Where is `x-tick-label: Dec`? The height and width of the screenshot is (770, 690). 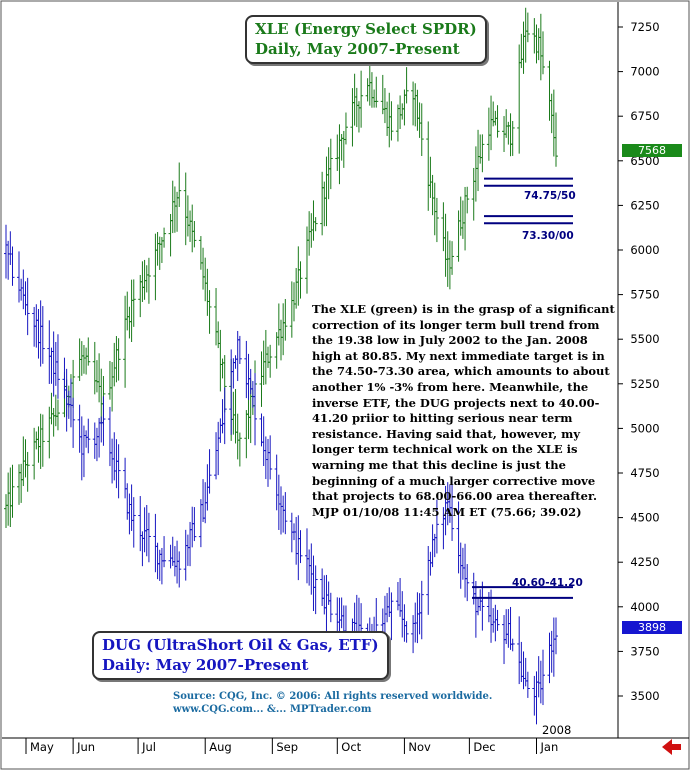
x-tick-label: Dec is located at coordinates (484, 747).